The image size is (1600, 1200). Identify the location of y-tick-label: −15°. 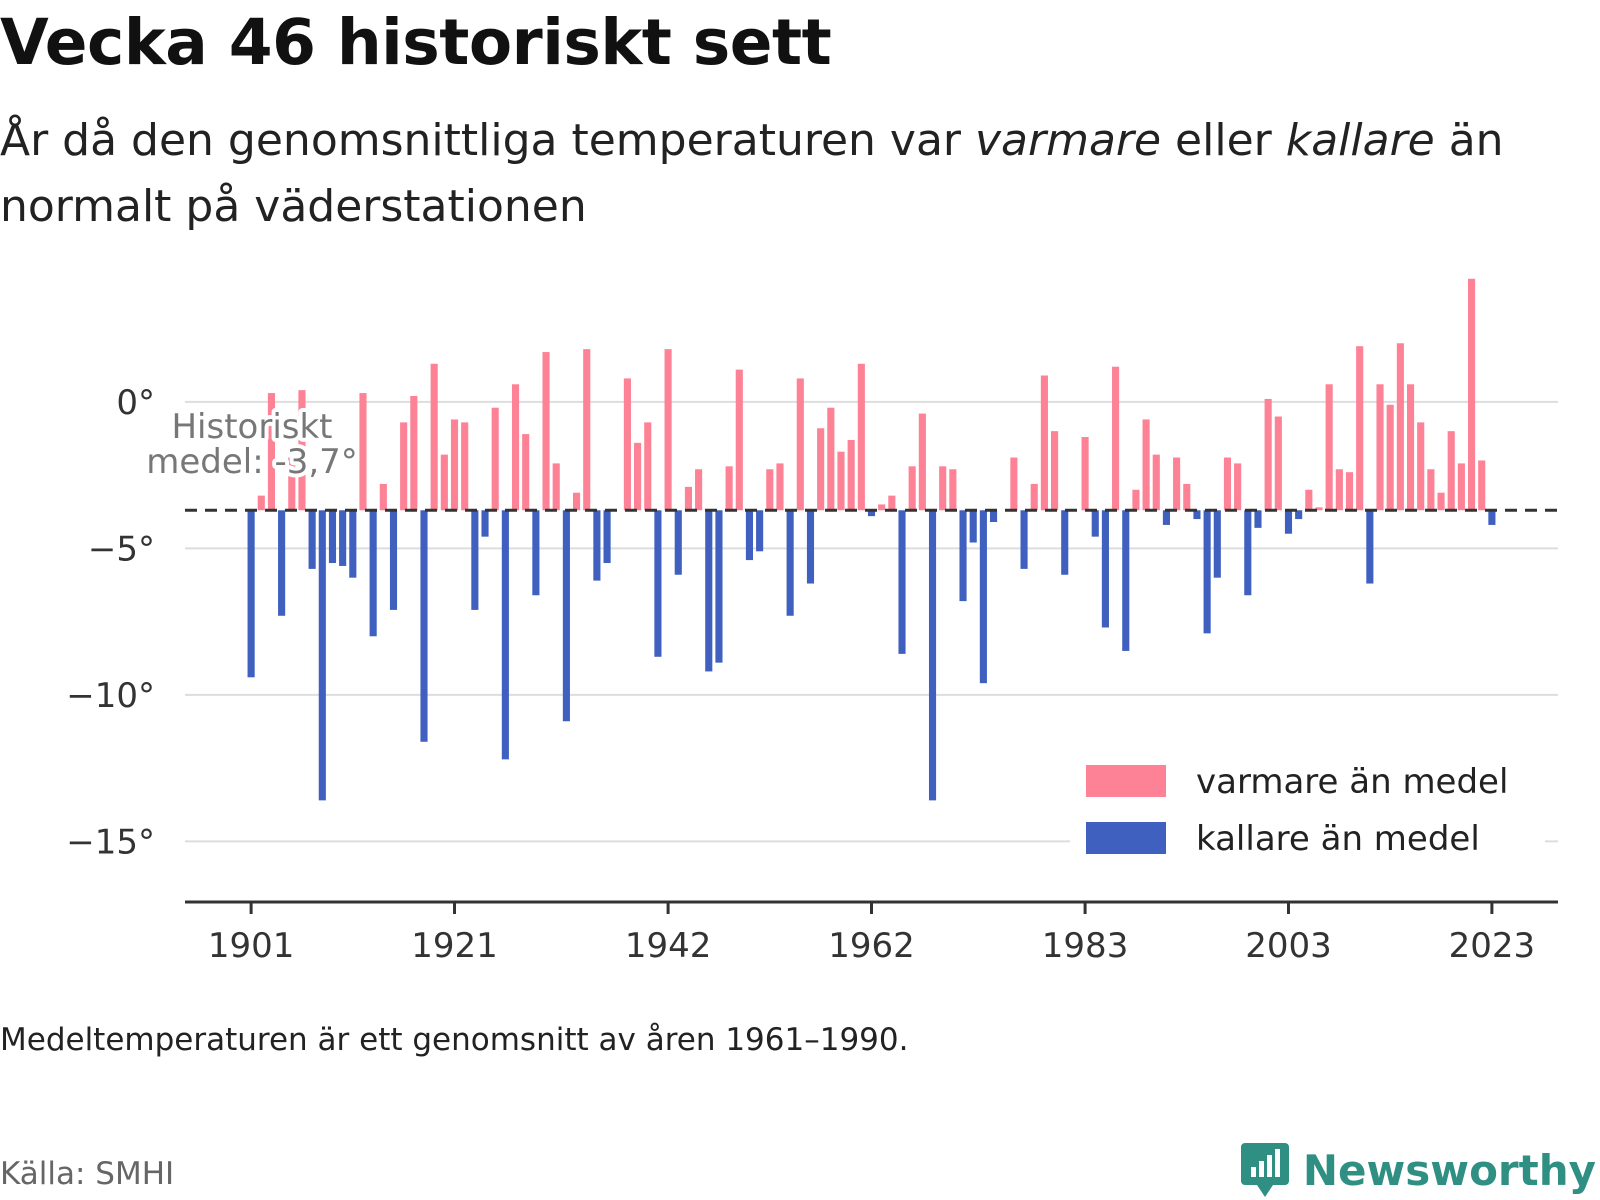
(110, 842).